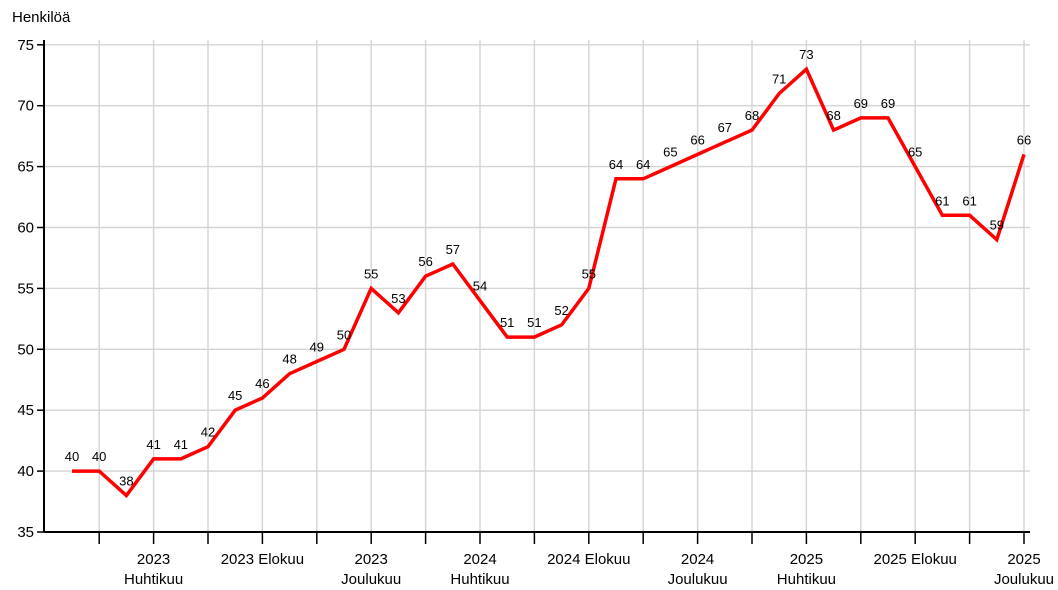 This screenshot has width=1058, height=590. I want to click on x-tick-label: 2023 Elokuu, so click(262, 559).